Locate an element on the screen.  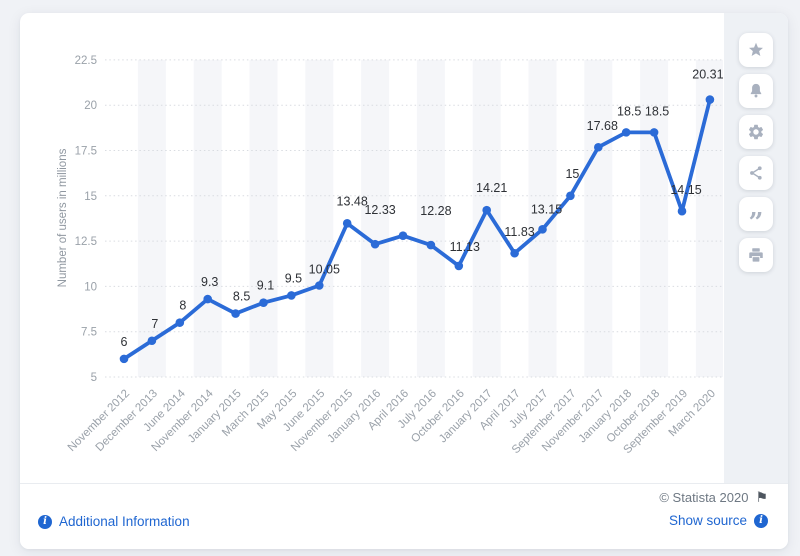
show-source-link: Show source i is located at coordinates (713, 520).